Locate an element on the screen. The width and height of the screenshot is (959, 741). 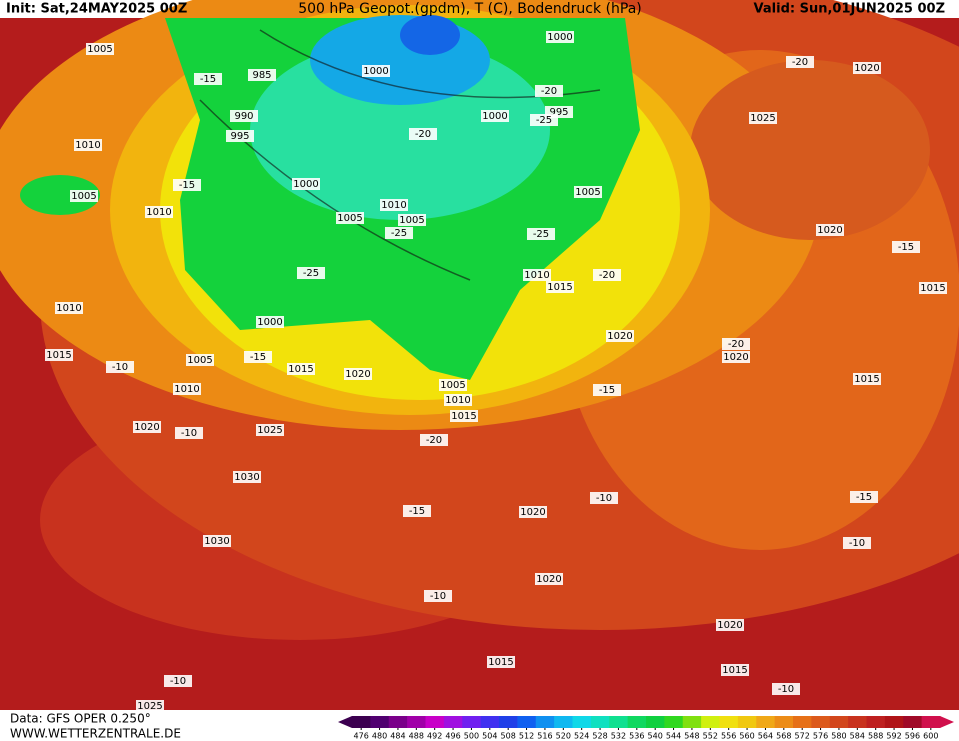
colorbar-tick-label: 592 is located at coordinates (893, 736).